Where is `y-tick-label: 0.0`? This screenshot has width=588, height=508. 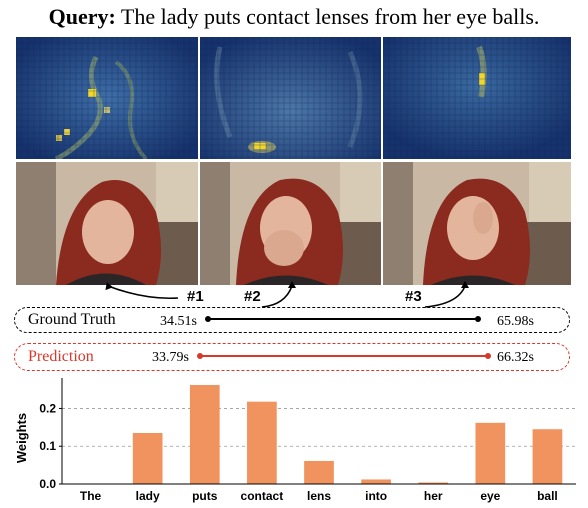 y-tick-label: 0.0 is located at coordinates (47, 484).